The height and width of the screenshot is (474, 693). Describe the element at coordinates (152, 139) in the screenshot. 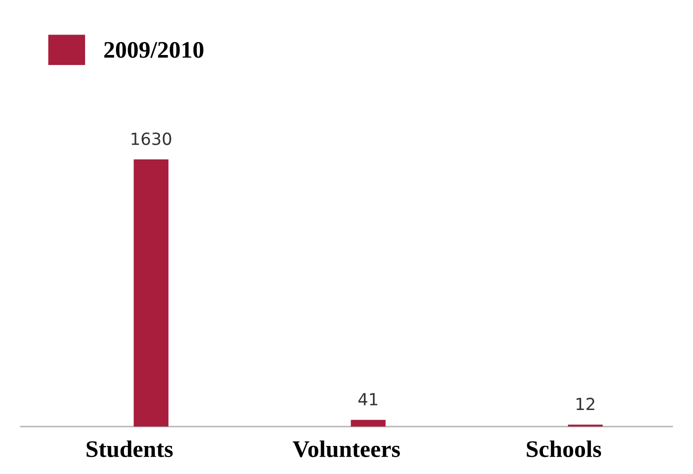

I see `data-label: 1630` at that location.